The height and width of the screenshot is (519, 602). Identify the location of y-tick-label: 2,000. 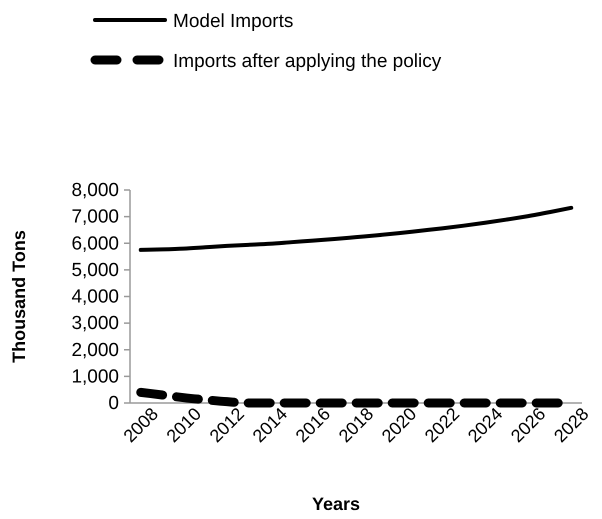
(95, 350).